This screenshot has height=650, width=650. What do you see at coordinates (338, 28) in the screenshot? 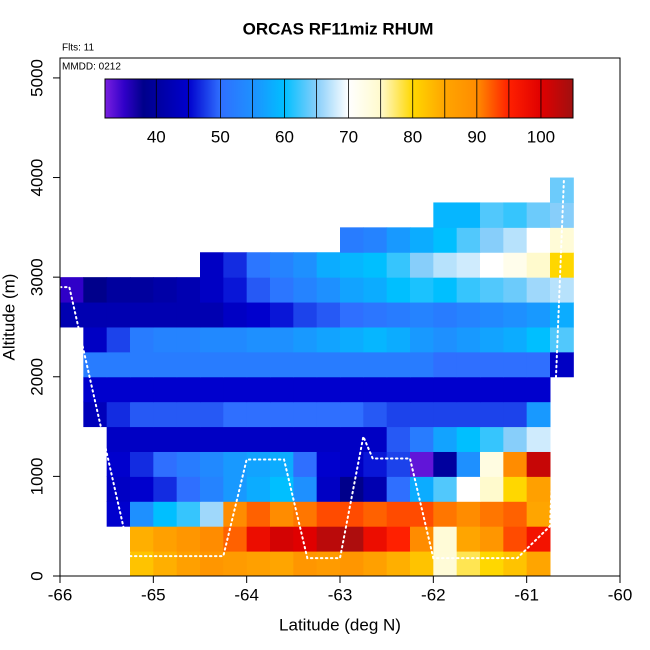
I see `chart-title: ORCAS RF11miz RHUM` at bounding box center [338, 28].